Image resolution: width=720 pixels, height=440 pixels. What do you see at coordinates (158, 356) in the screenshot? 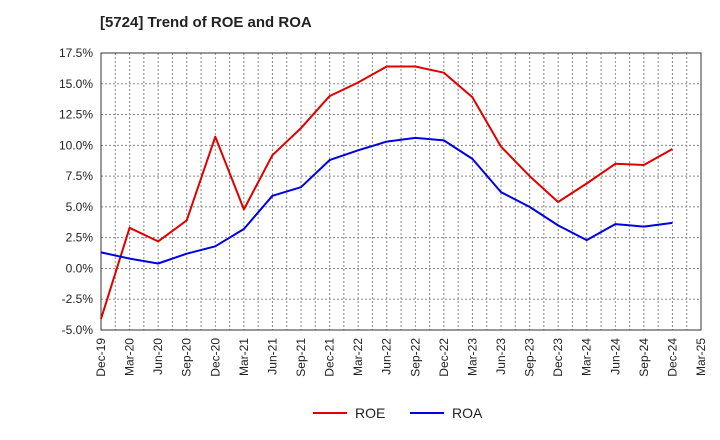
I see `x-tick-label: Jun-20` at bounding box center [158, 356].